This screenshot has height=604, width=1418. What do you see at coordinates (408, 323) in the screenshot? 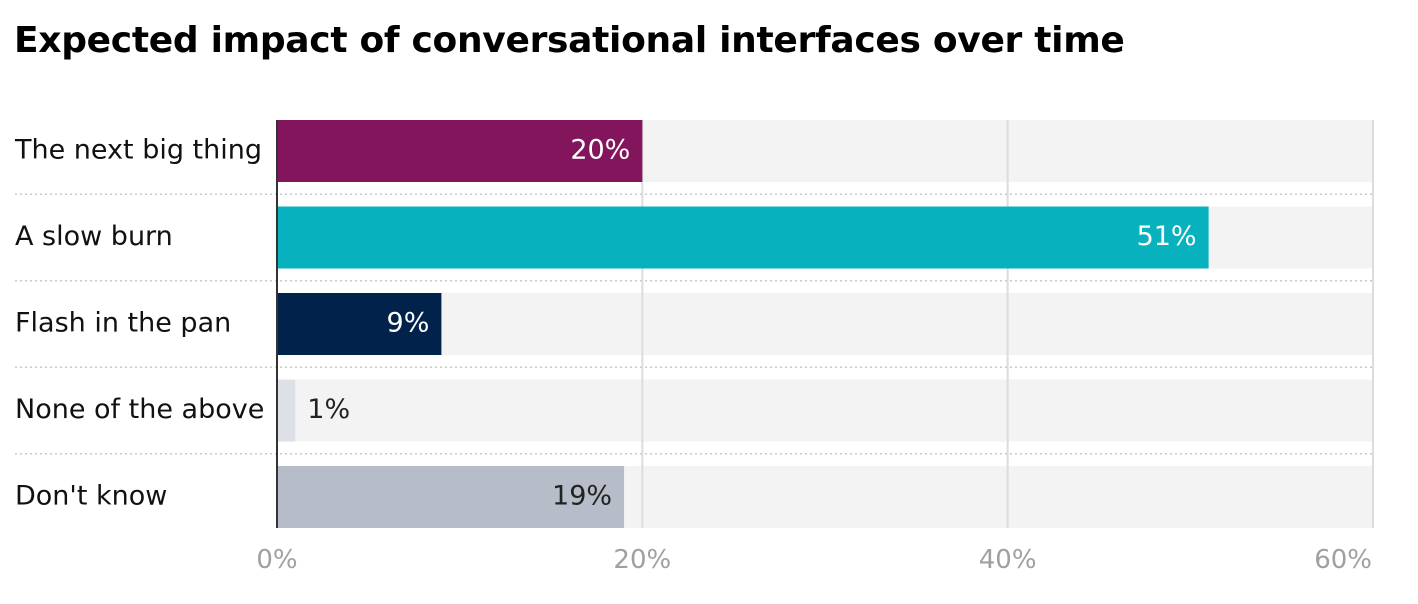
I see `data-label: 9%` at bounding box center [408, 323].